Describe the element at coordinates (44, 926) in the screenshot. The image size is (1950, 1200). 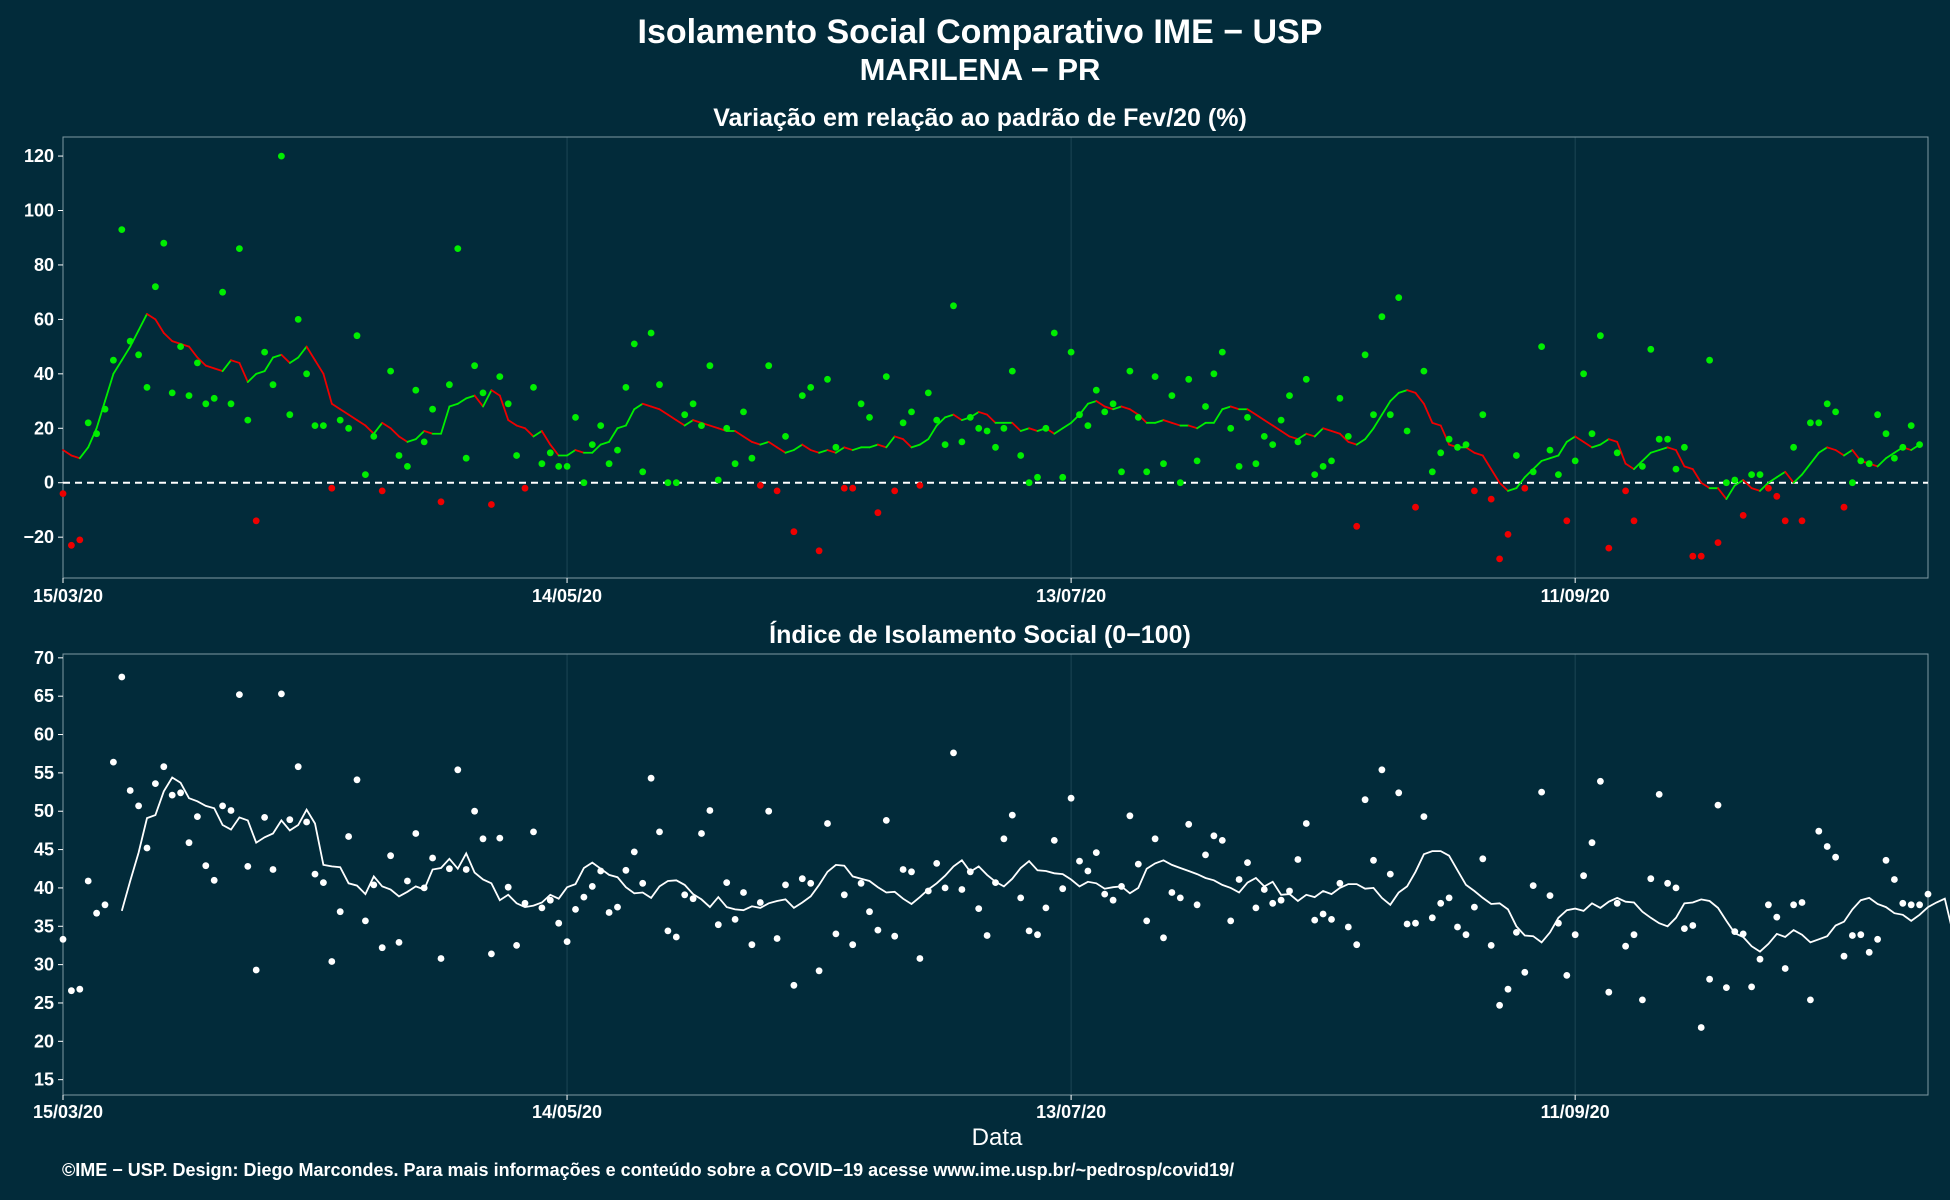
I see `bottom-y-tick-label: 35` at that location.